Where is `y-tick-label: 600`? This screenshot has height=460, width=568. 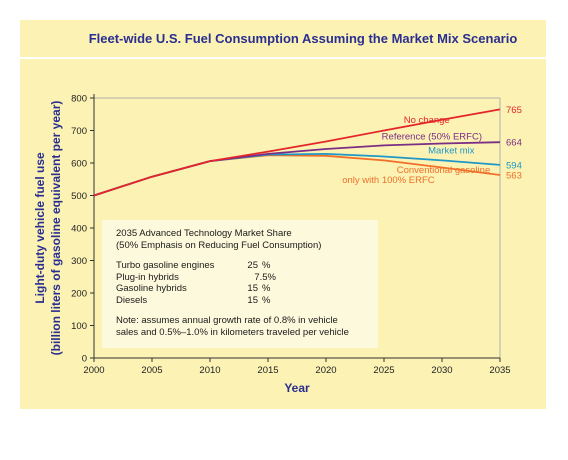
y-tick-label: 600 is located at coordinates (79, 164).